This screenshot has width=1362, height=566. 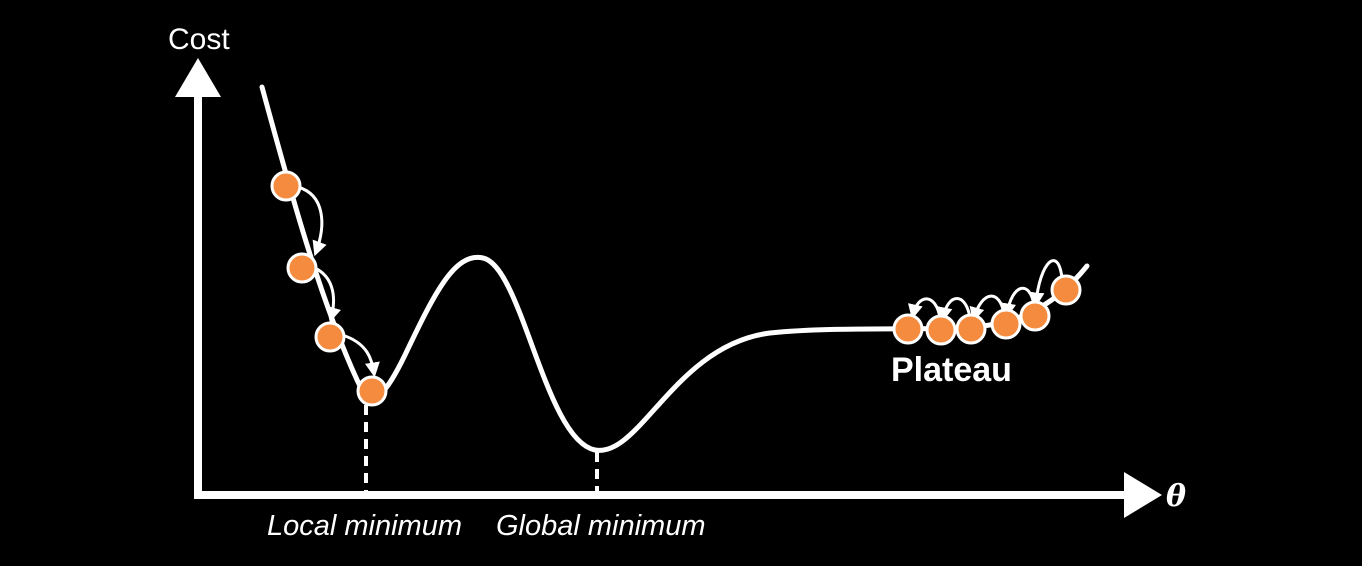 I want to click on y-axis-arrowhead, so click(x=198, y=77).